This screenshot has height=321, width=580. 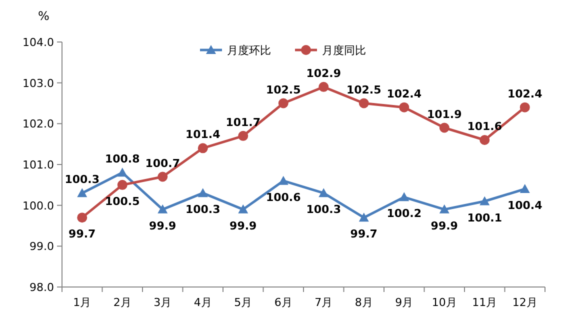 I want to click on x-tick-label: 12月, so click(x=525, y=302).